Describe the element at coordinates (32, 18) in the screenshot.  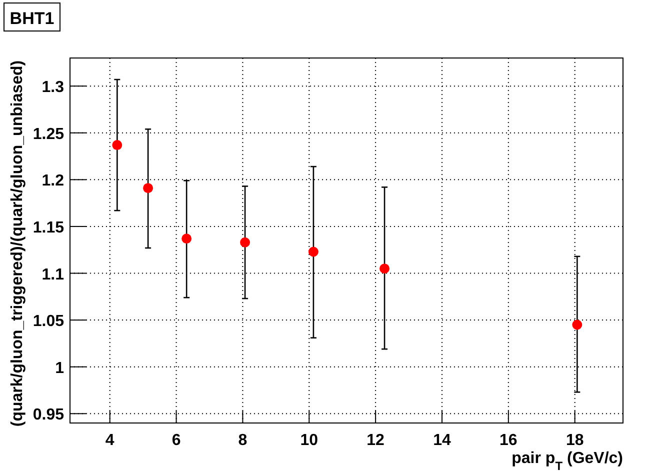
I see `chart-title: BHT1` at that location.